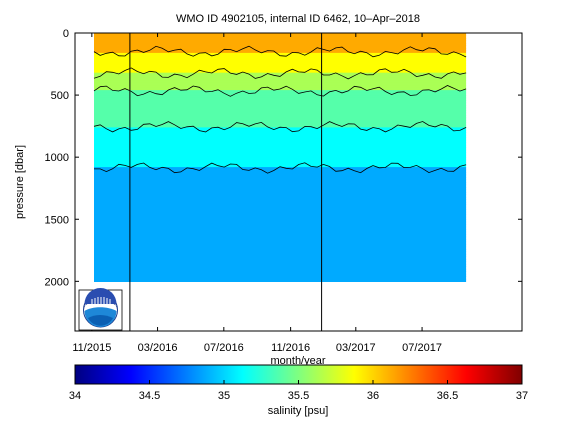 This screenshot has height=432, width=576. Describe the element at coordinates (298, 391) in the screenshot. I see `colorbar-ticks: 34 34.5 35 35.5 36 36.5 37` at that location.